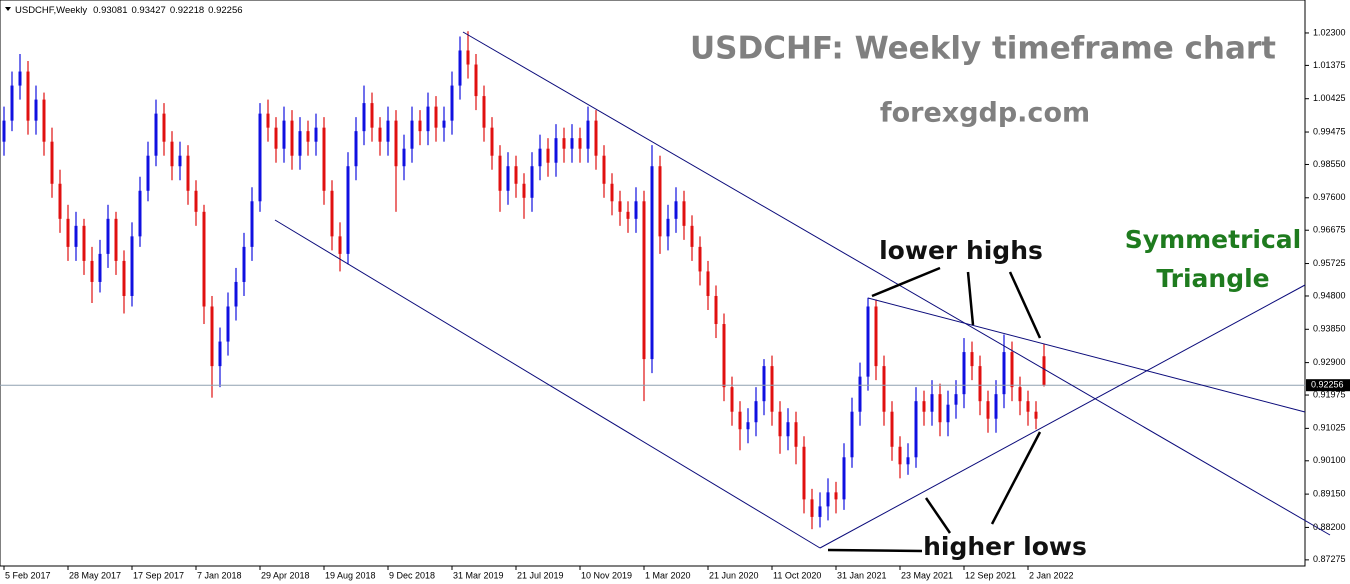 This screenshot has height=584, width=1350. Describe the element at coordinates (225, 10) in the screenshot. I see `close: 0.92256` at that location.